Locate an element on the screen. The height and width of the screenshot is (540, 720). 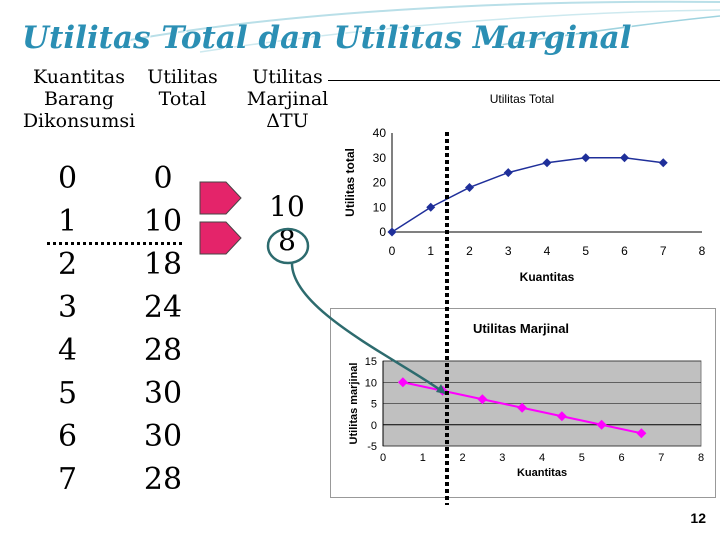
header-quantity: Kuantitas Barang Dikonsumsi is located at coordinates (79, 99).